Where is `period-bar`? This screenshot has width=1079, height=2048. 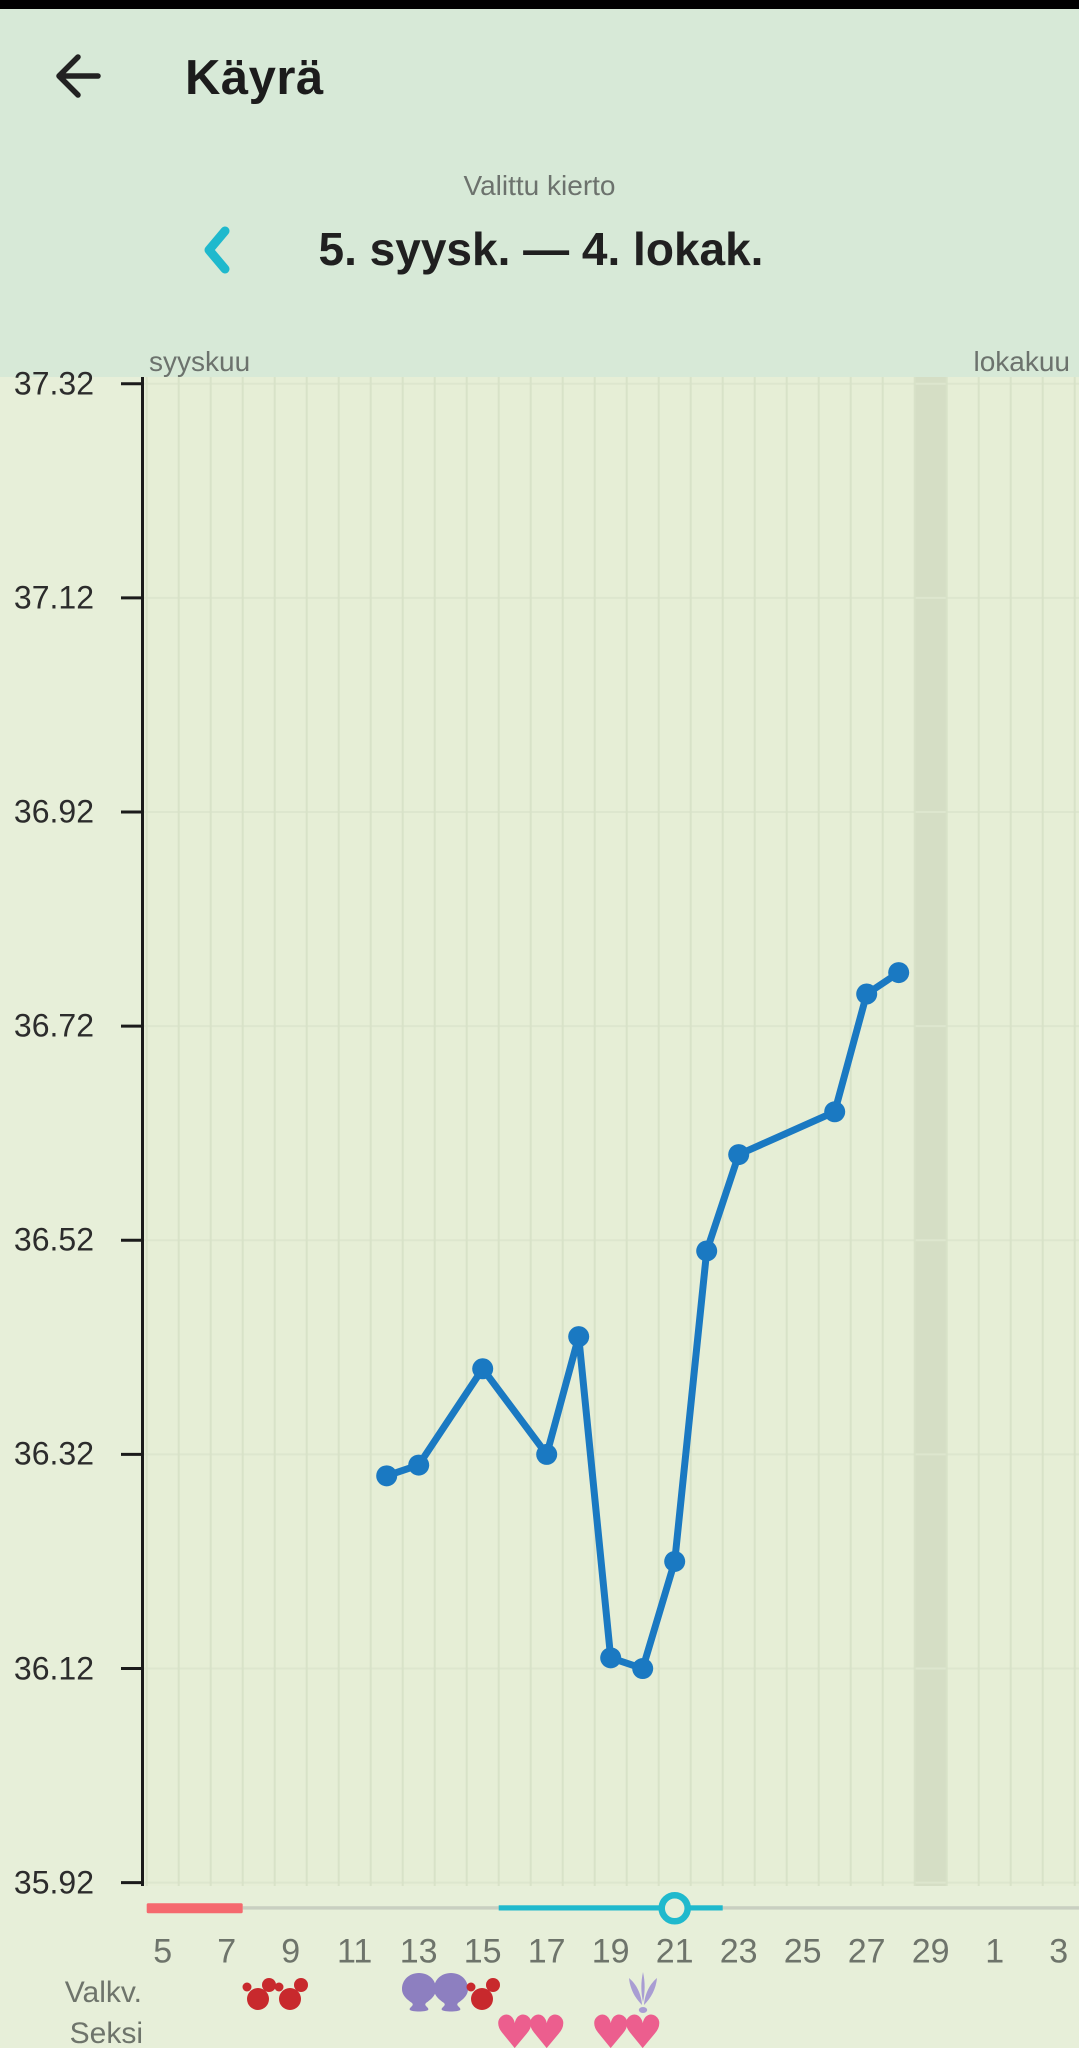
period-bar is located at coordinates (194, 1908).